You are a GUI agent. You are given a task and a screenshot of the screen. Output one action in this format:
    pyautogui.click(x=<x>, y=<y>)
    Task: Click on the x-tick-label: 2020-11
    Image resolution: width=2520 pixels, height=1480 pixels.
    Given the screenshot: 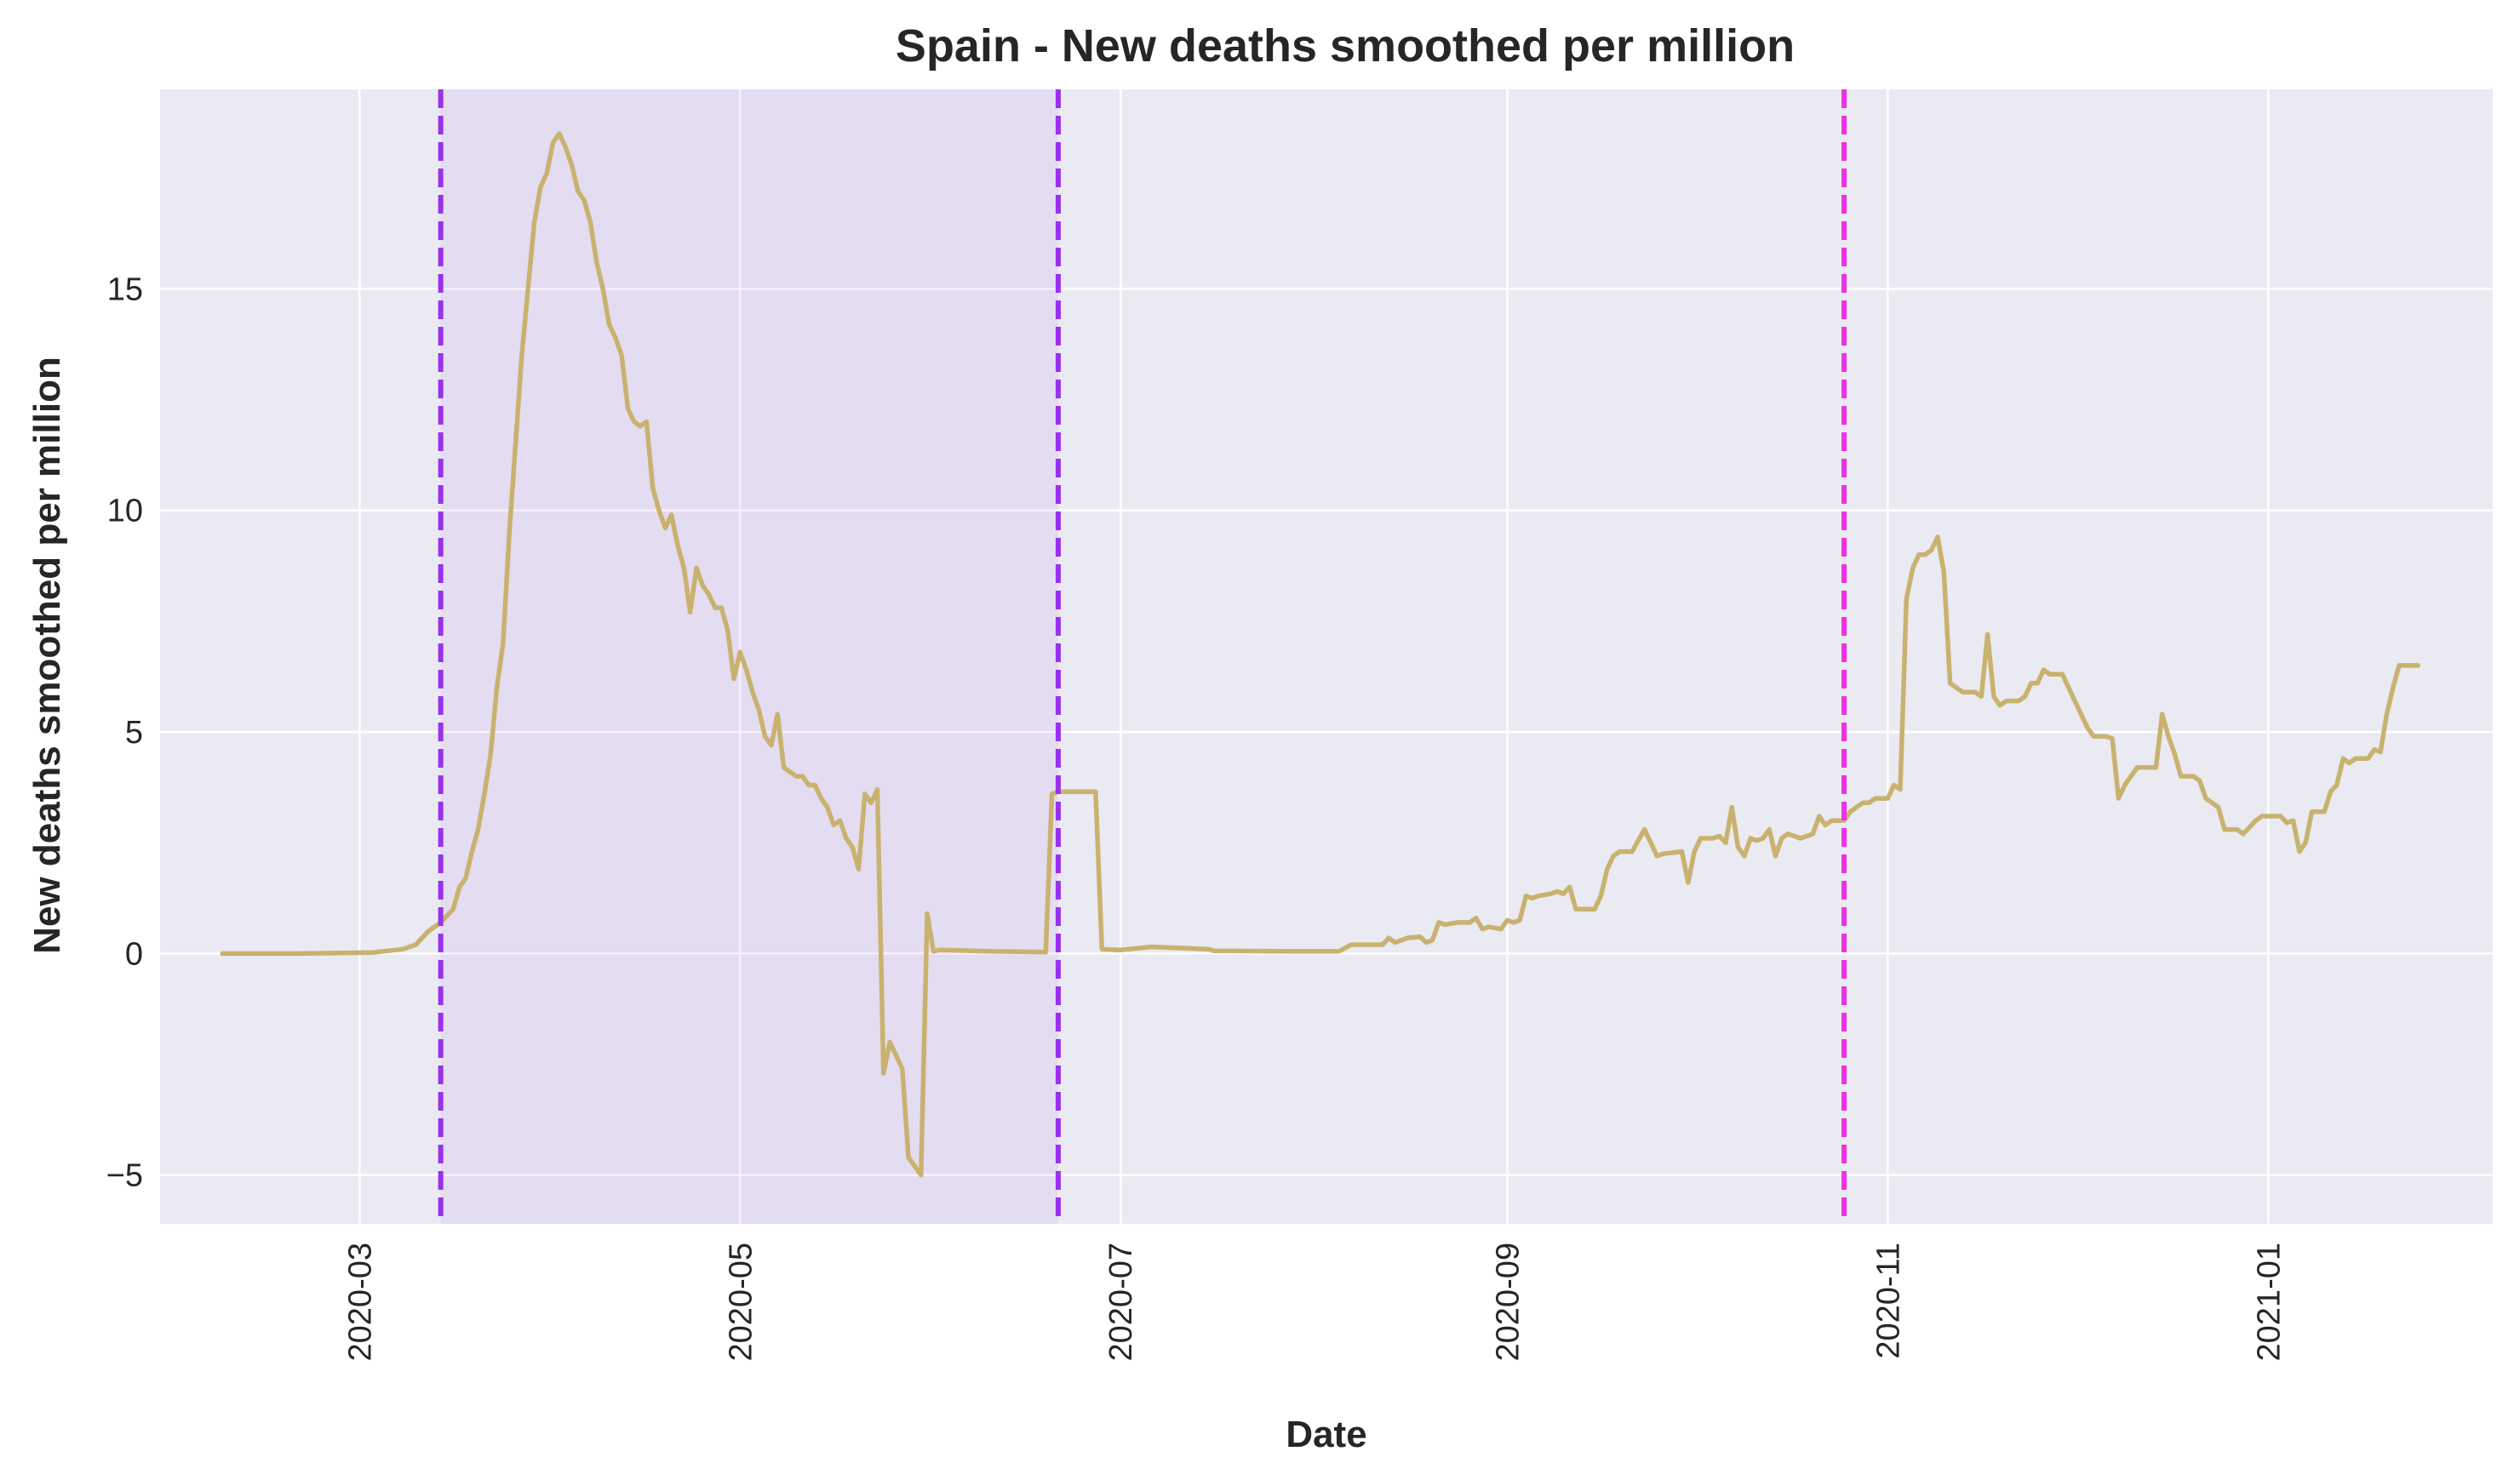 What is the action you would take?
    pyautogui.click(x=1888, y=1301)
    